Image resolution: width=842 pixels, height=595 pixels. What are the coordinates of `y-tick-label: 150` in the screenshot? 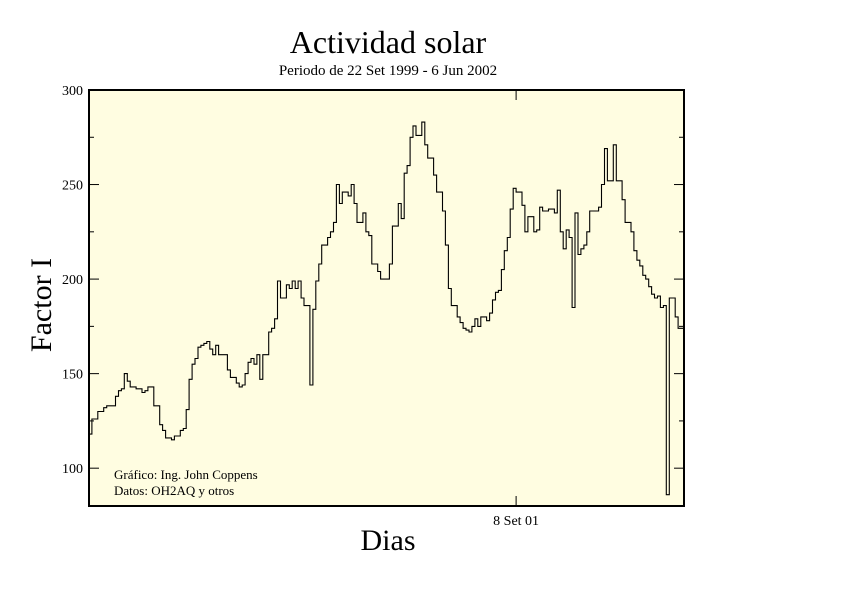 It's located at (72, 375).